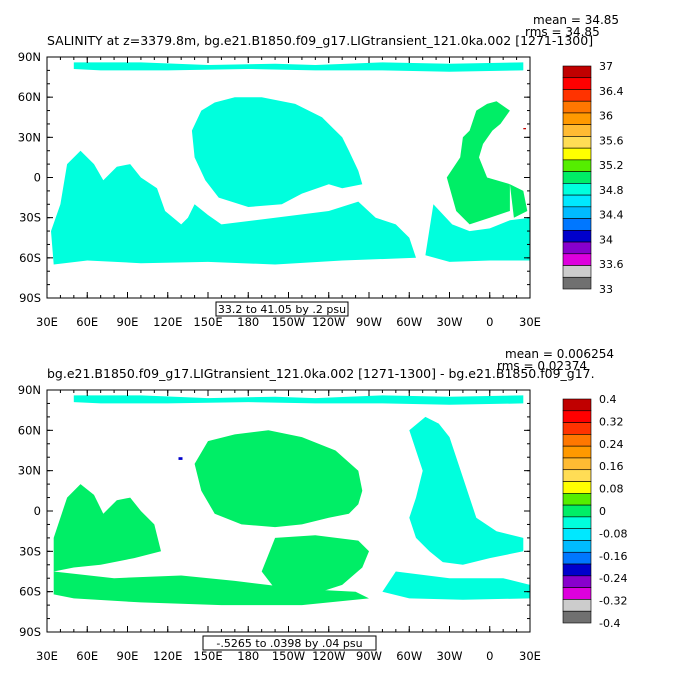  Describe the element at coordinates (369, 322) in the screenshot. I see `x-tick-label: 90W` at that location.